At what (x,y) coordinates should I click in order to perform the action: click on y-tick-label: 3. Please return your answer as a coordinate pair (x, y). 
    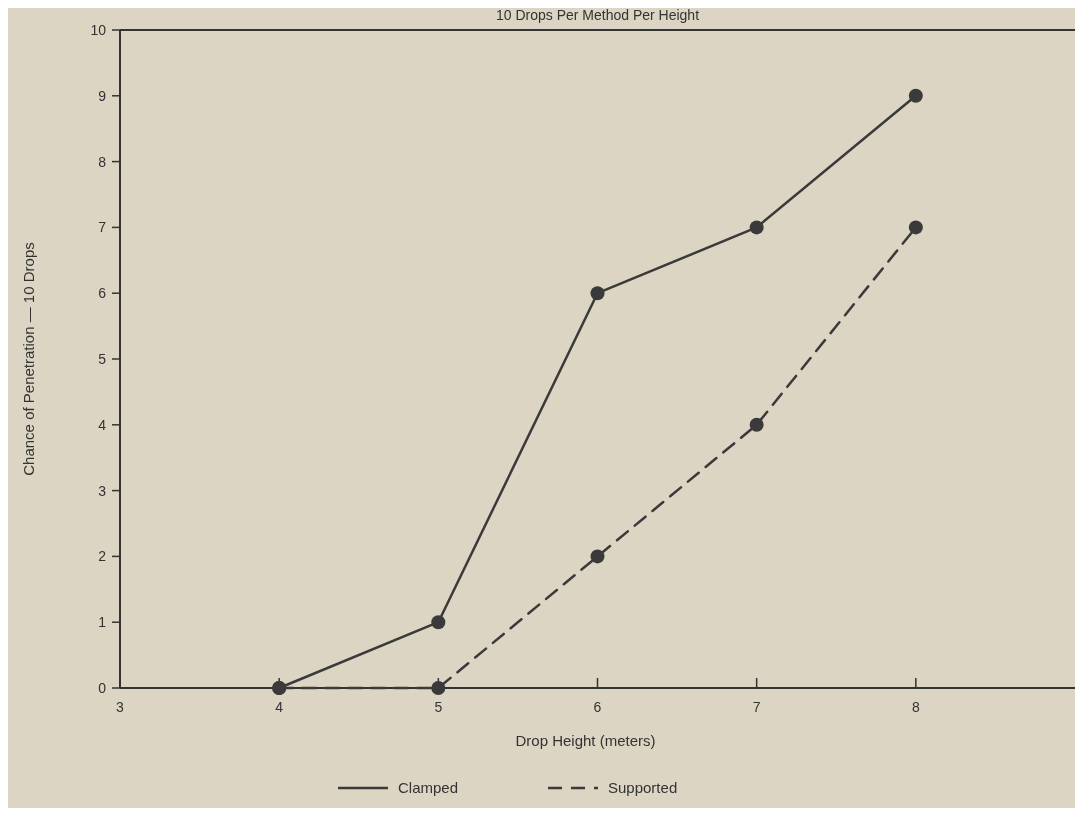
    Looking at the image, I should click on (102, 490).